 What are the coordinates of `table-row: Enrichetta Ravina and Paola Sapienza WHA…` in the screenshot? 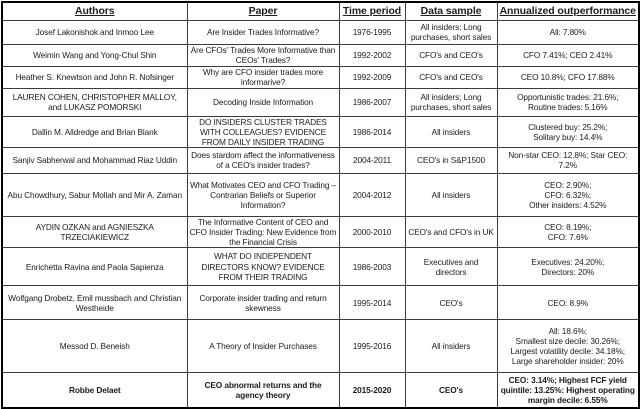 It's located at (320, 267).